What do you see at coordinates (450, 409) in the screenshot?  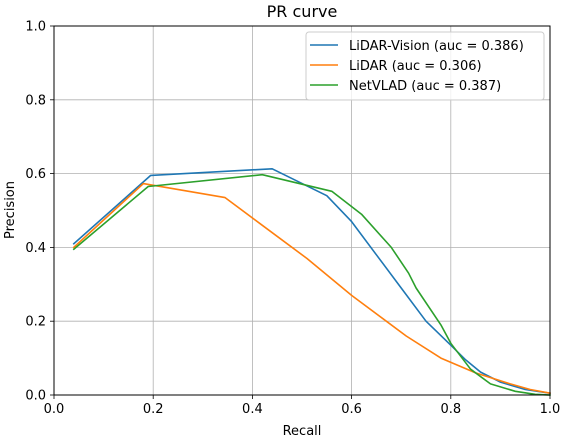 I see `x-tick-label: 0.8` at bounding box center [450, 409].